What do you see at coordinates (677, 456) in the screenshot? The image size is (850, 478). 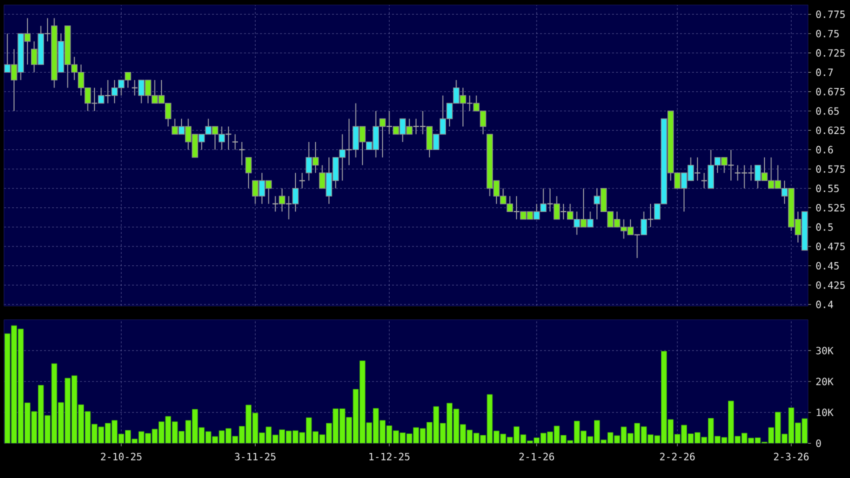 I see `x-tick-label: 2-2-26` at bounding box center [677, 456].